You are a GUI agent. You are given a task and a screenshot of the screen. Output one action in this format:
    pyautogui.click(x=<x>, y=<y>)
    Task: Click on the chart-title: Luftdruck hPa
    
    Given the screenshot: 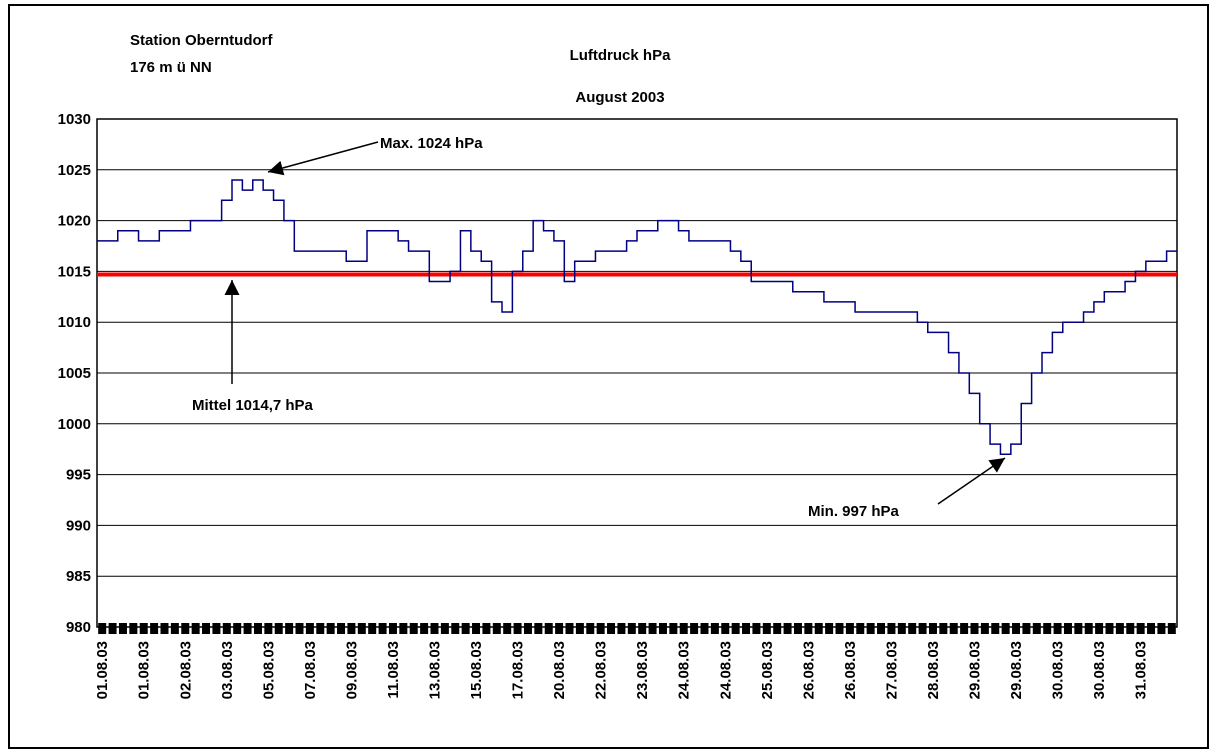 What is the action you would take?
    pyautogui.click(x=620, y=55)
    